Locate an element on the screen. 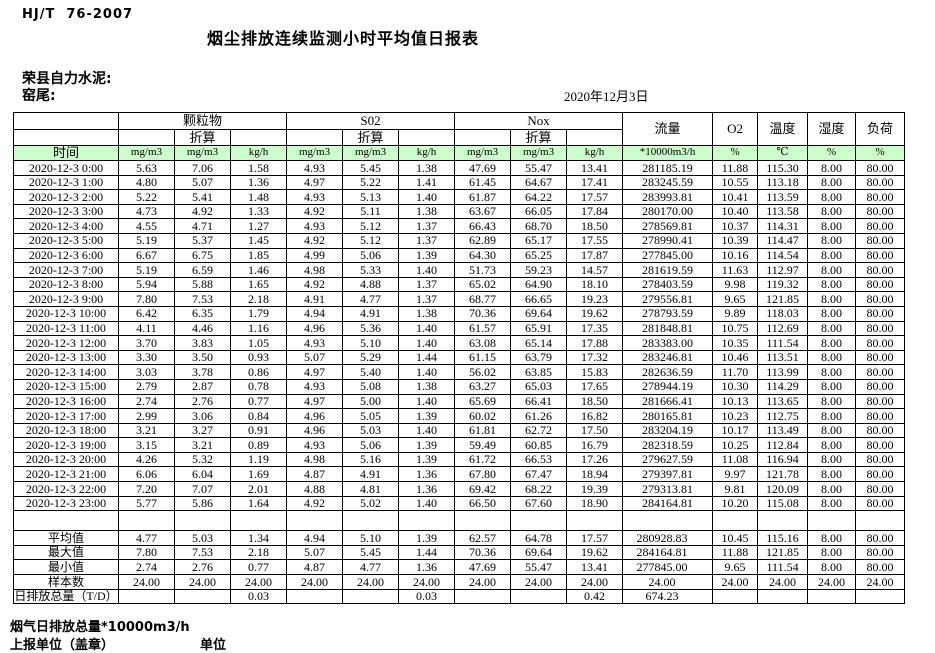  cell-value: 10.25 is located at coordinates (735, 445).